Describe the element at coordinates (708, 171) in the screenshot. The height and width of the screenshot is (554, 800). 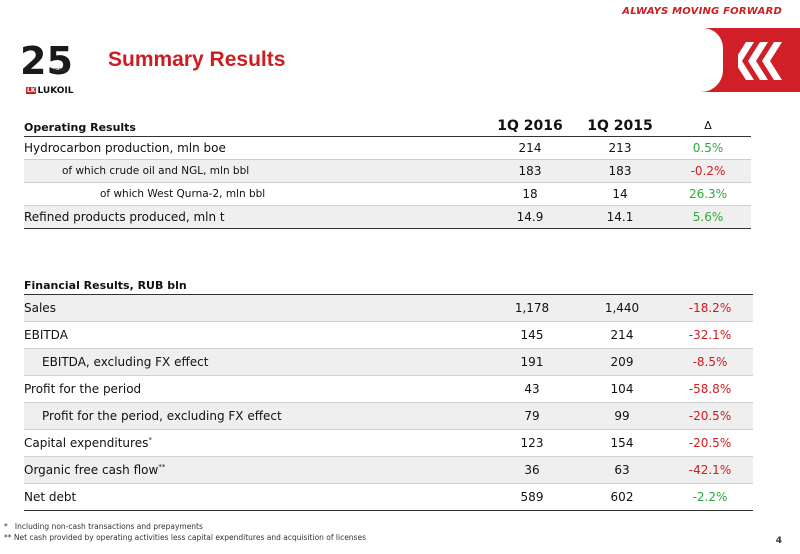
I see `value-delta: -0.2%` at that location.